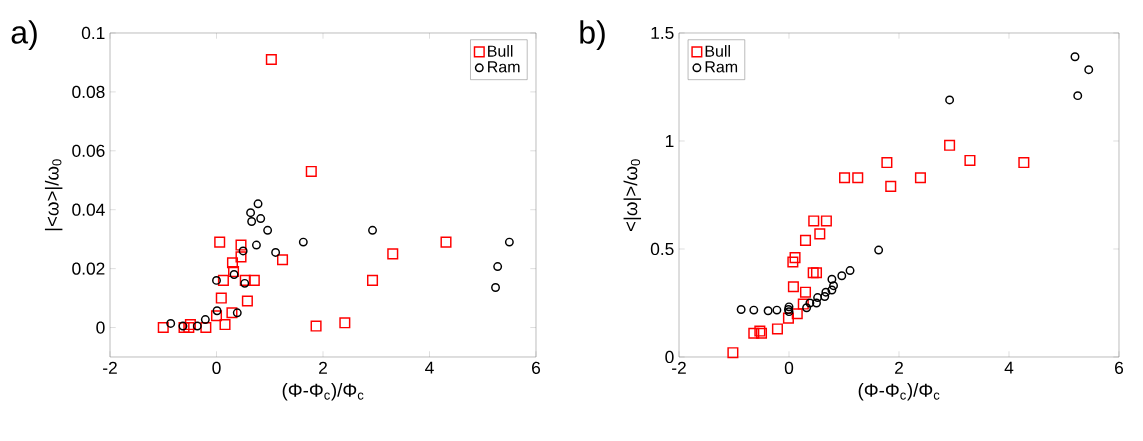 The width and height of the screenshot is (1143, 441). Describe the element at coordinates (88, 209) in the screenshot. I see `y-tick-label: 0.04` at that location.